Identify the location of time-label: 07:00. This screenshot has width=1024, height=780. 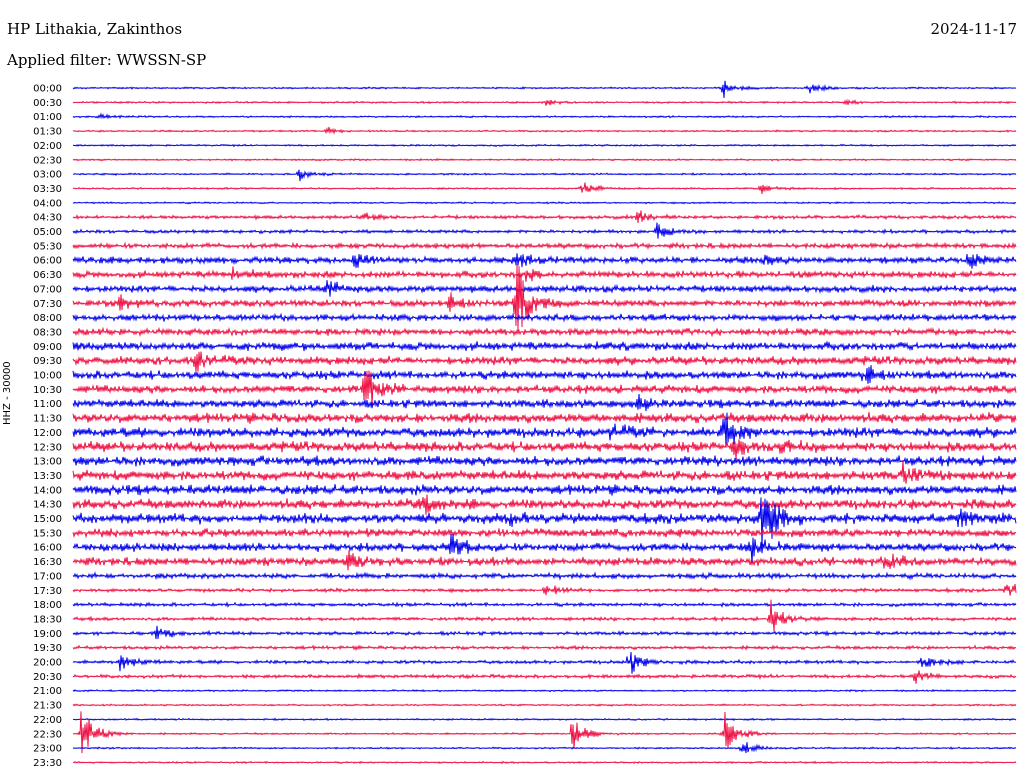
(47, 289).